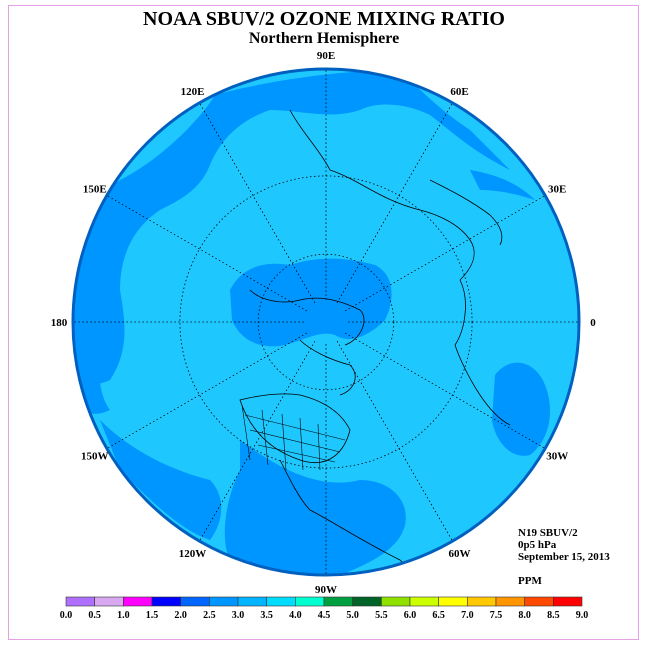  What do you see at coordinates (593, 323) in the screenshot?
I see `longitude-label: 0` at bounding box center [593, 323].